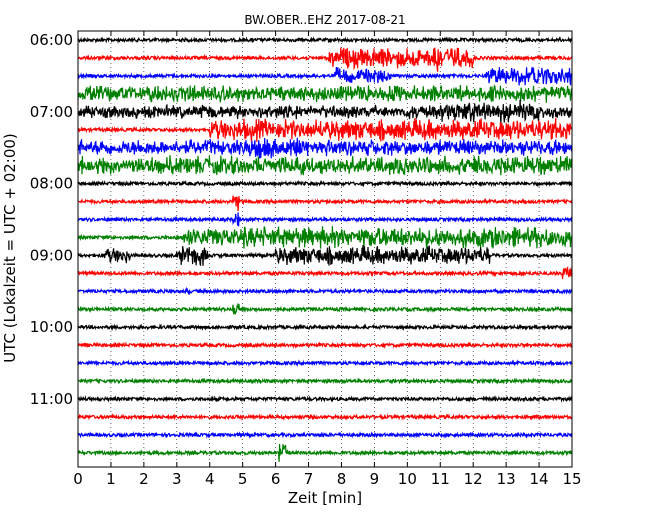 This screenshot has height=520, width=650. Describe the element at coordinates (243, 479) in the screenshot. I see `x-tick-label: 5` at that location.